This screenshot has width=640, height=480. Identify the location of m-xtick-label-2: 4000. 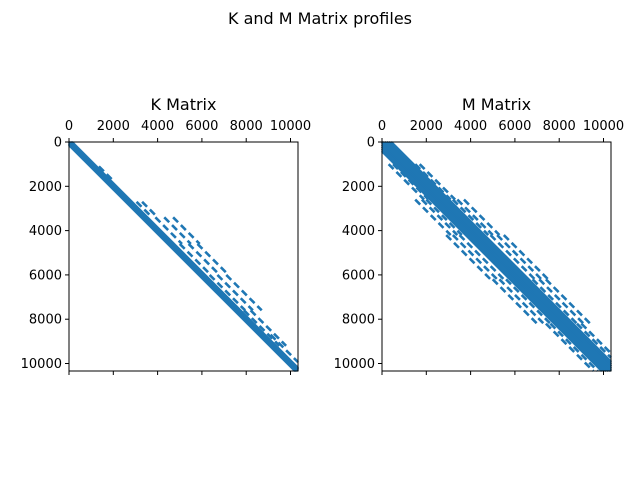
(470, 126).